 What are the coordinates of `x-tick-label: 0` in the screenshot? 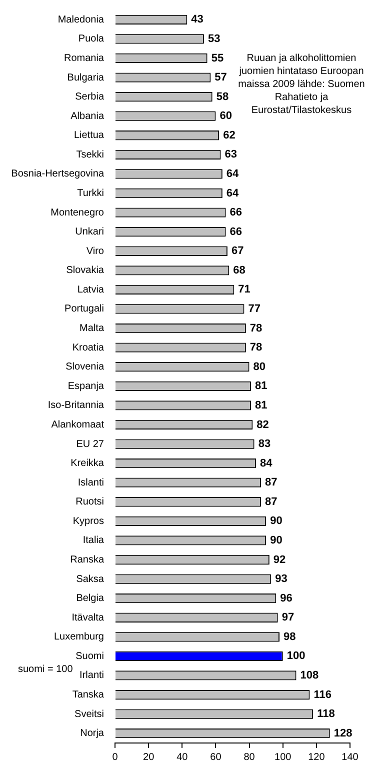 It's located at (115, 757).